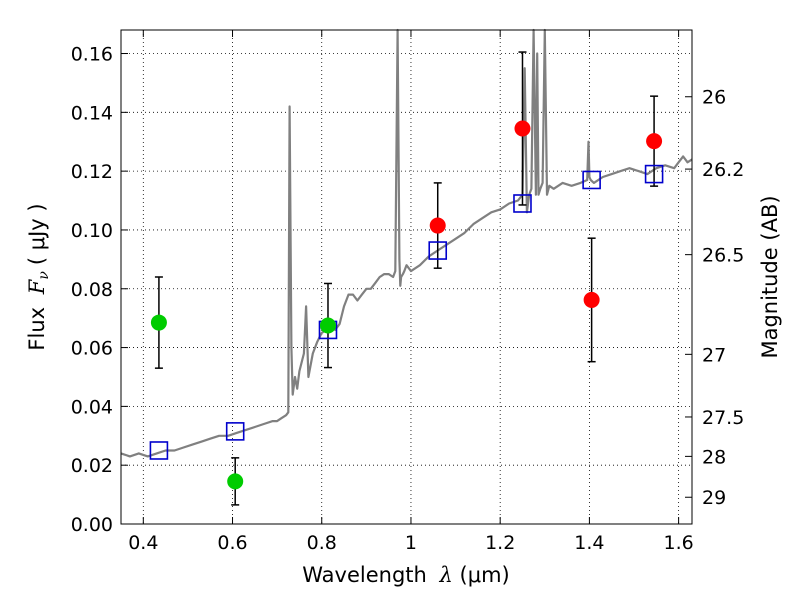 The image size is (800, 604). Describe the element at coordinates (92, 349) in the screenshot. I see `y-tick-label: 0.06` at that location.